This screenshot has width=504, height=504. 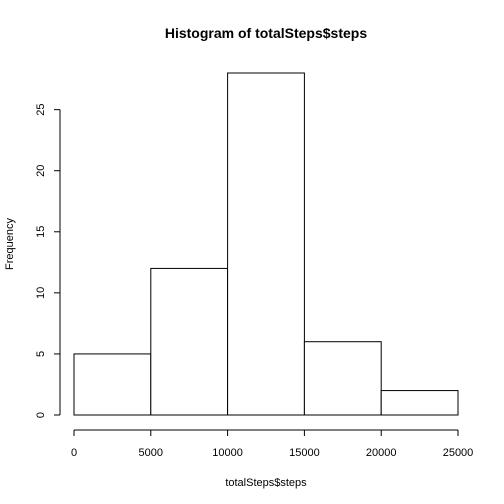 What do you see at coordinates (41, 415) in the screenshot?
I see `y-tick-label: 0` at bounding box center [41, 415].